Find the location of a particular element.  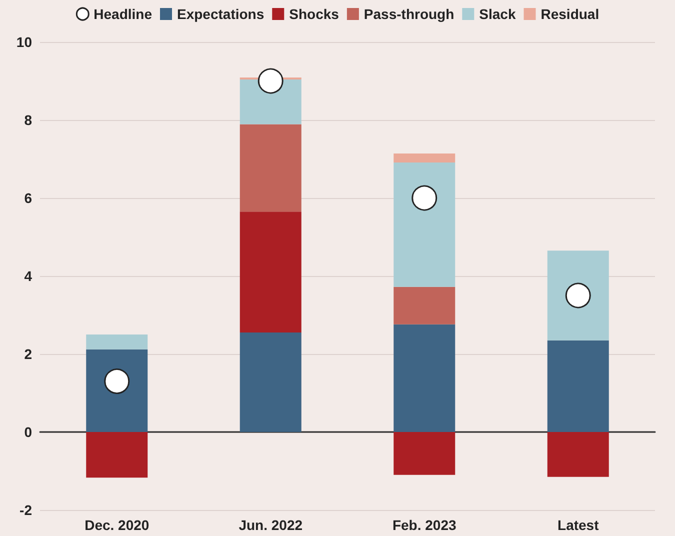

x-tick-label: Latest is located at coordinates (579, 525).